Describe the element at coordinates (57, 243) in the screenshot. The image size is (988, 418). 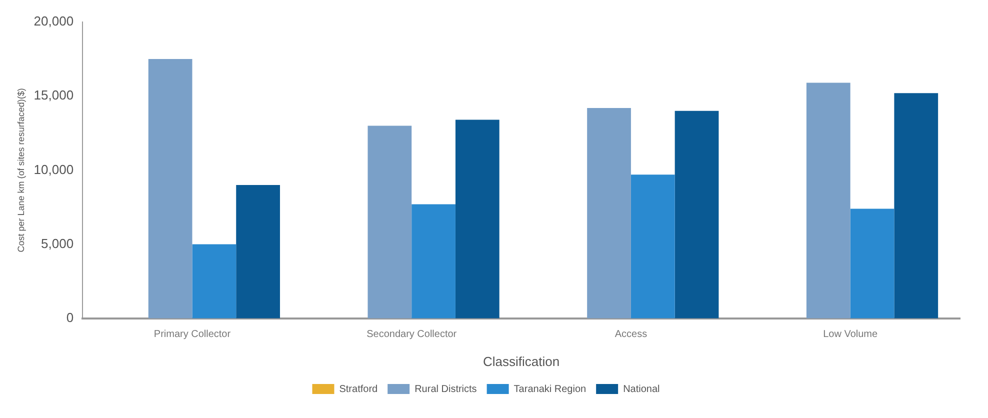
I see `y-tick-label: 5,000` at that location.